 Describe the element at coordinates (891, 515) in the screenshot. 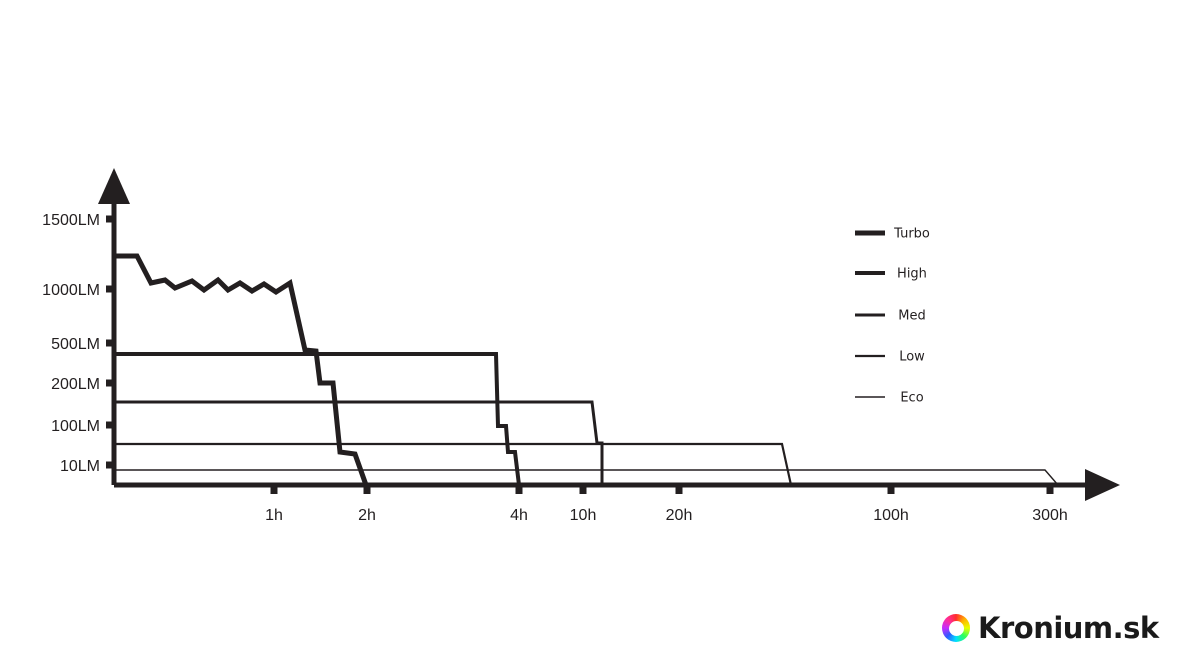

I see `x-tick-label: 100h` at that location.